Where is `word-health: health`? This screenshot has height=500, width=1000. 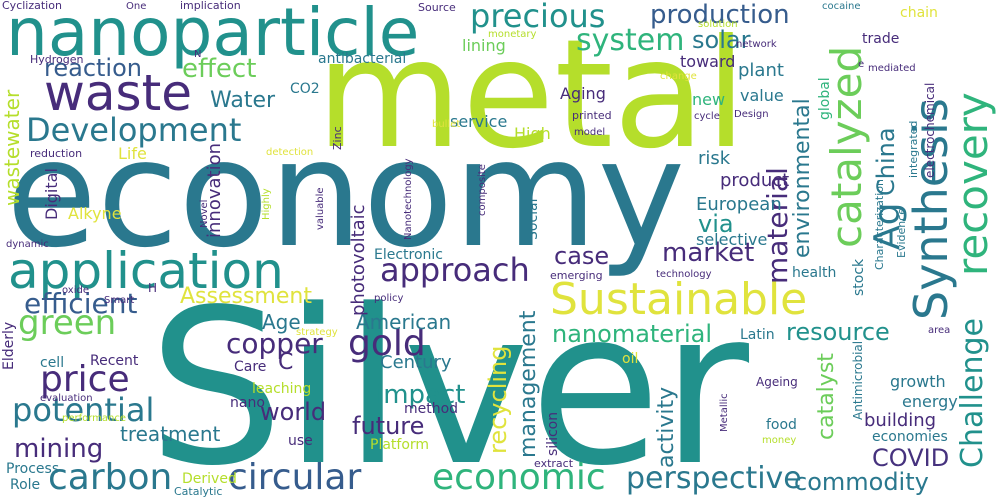 word-health: health is located at coordinates (814, 273).